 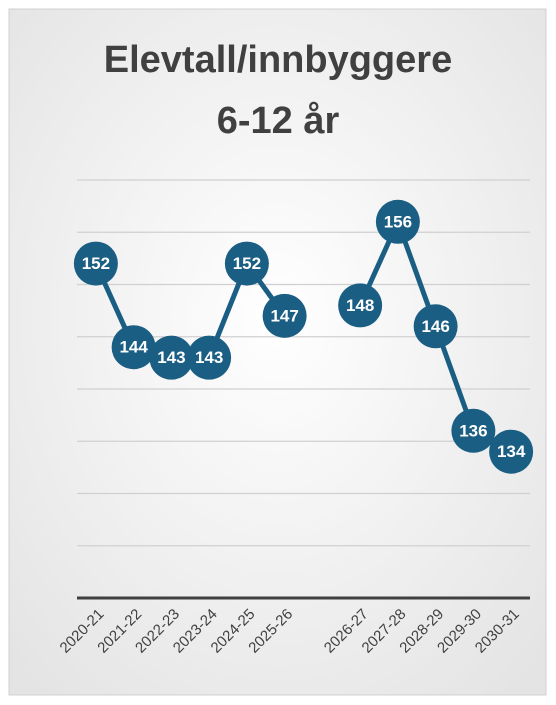 I want to click on data-label: 136, so click(x=473, y=430).